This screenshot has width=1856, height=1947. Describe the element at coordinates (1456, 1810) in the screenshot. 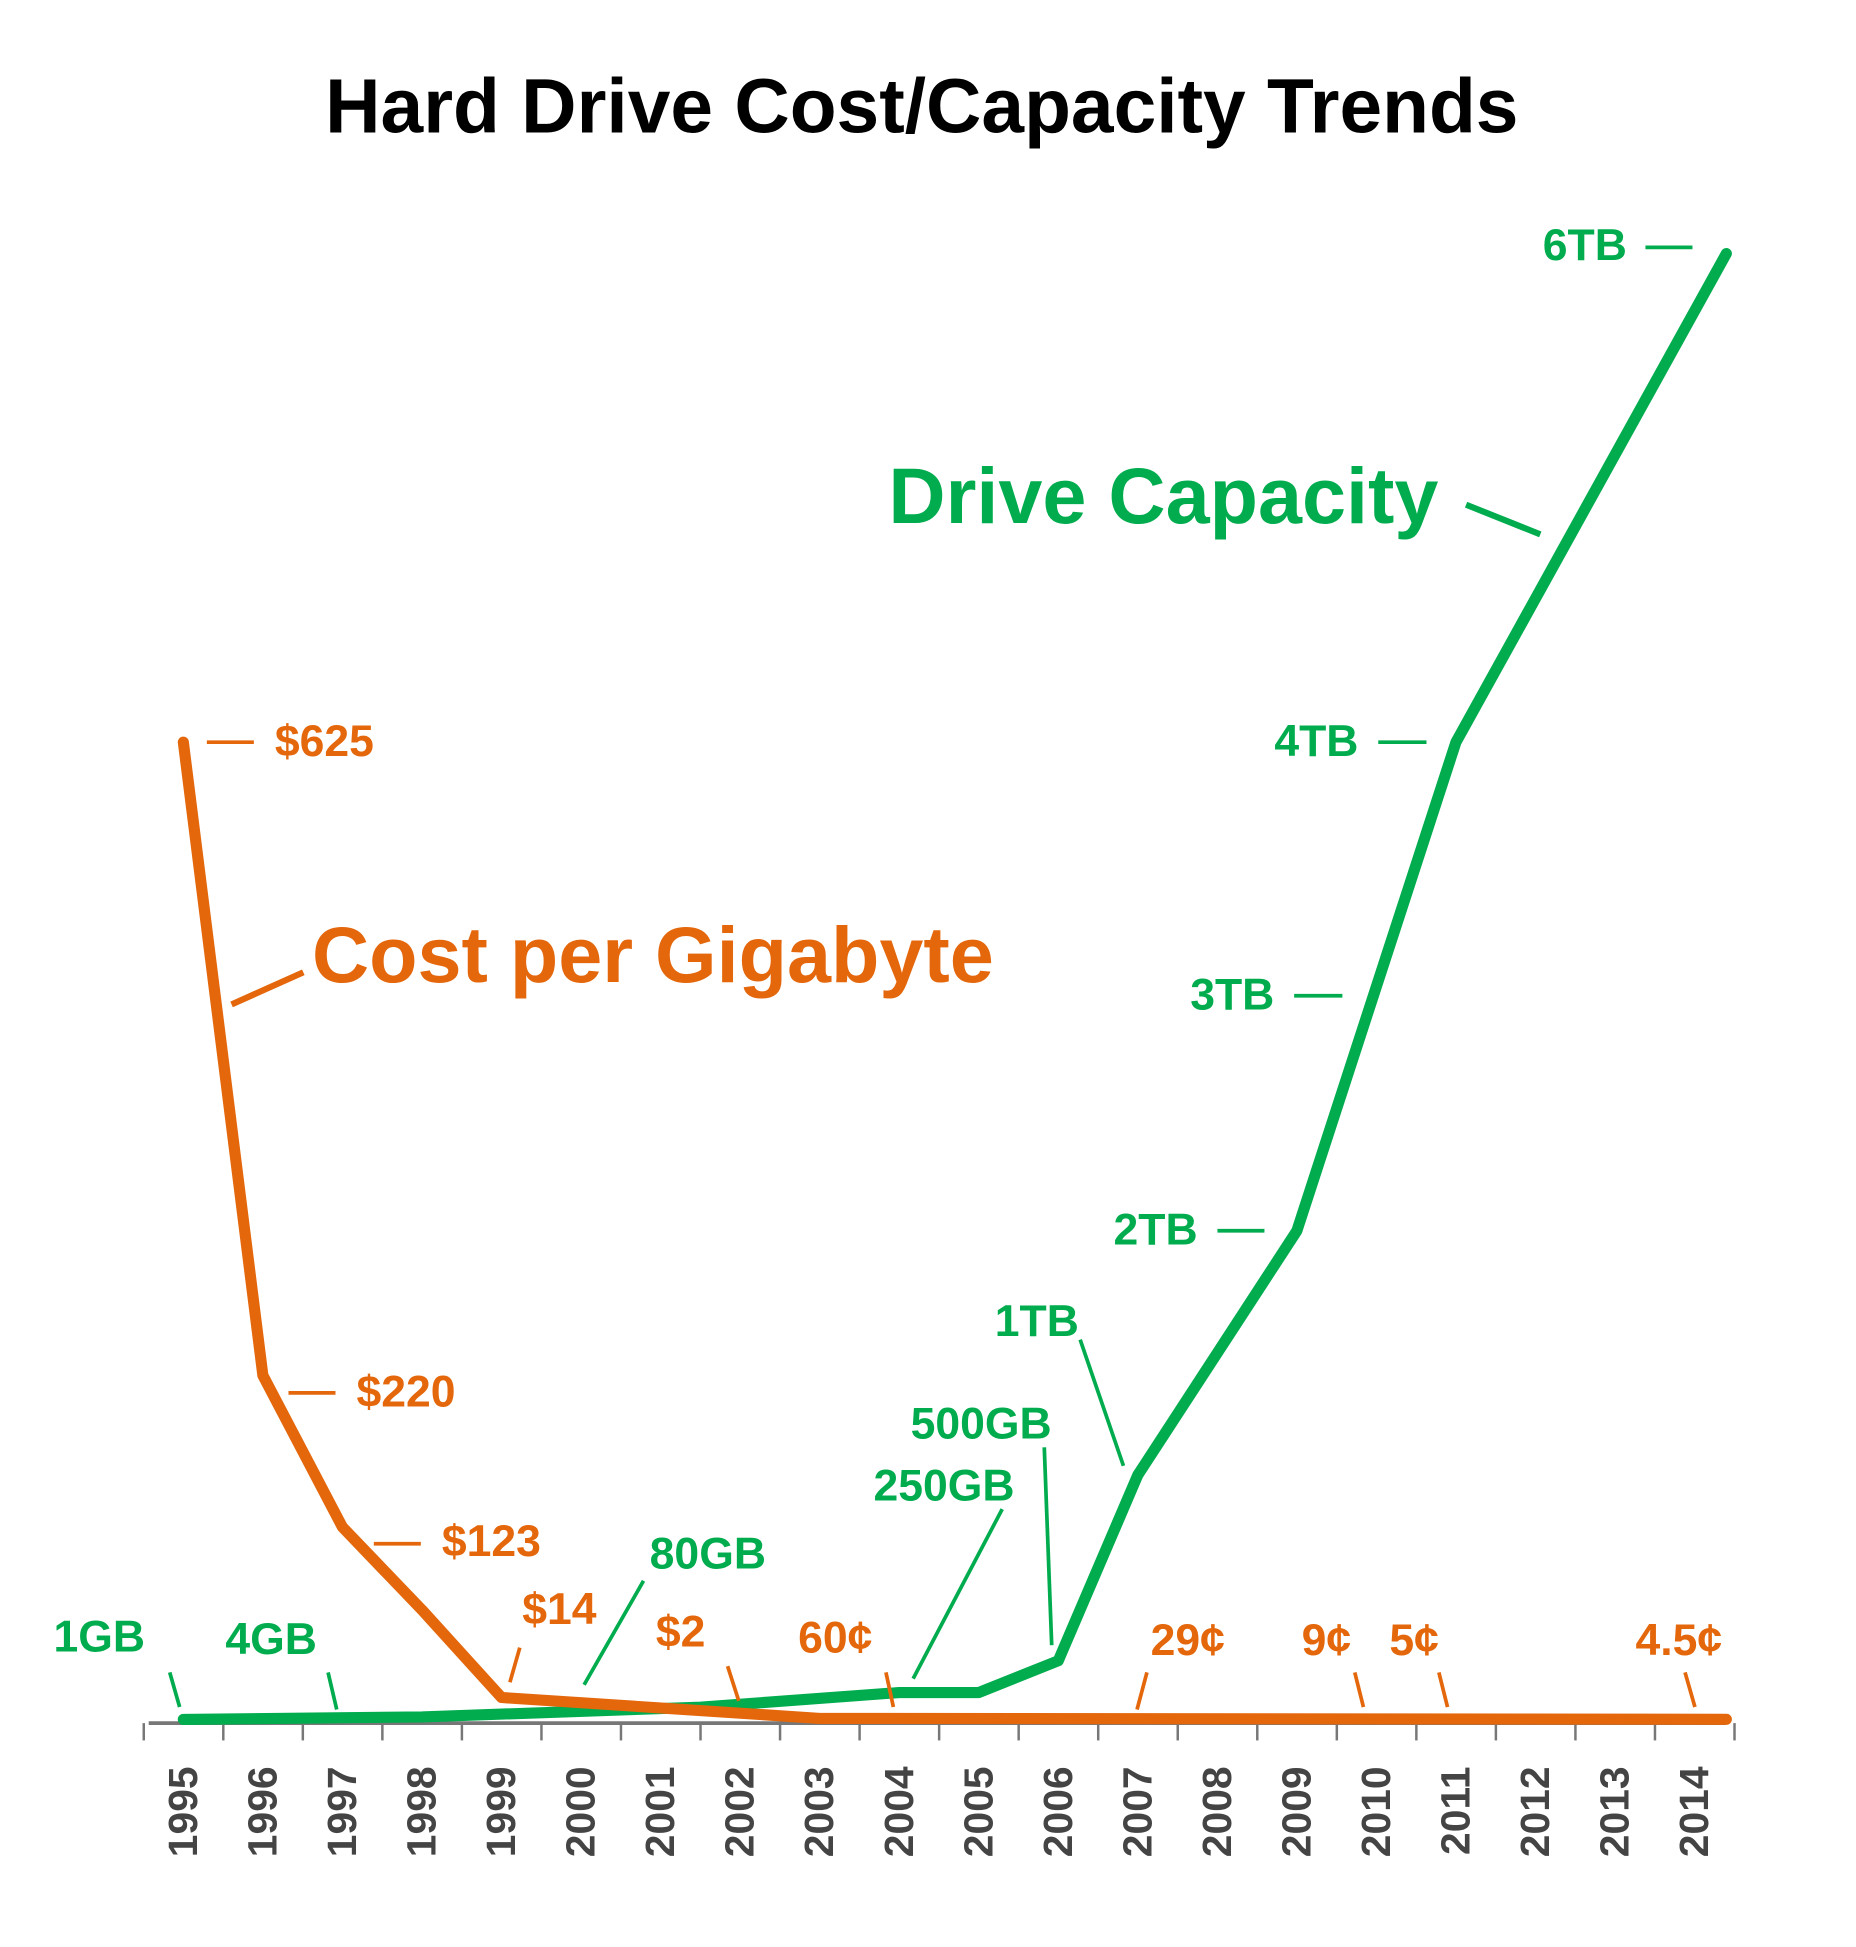

I see `x-tick-label: 2011` at that location.